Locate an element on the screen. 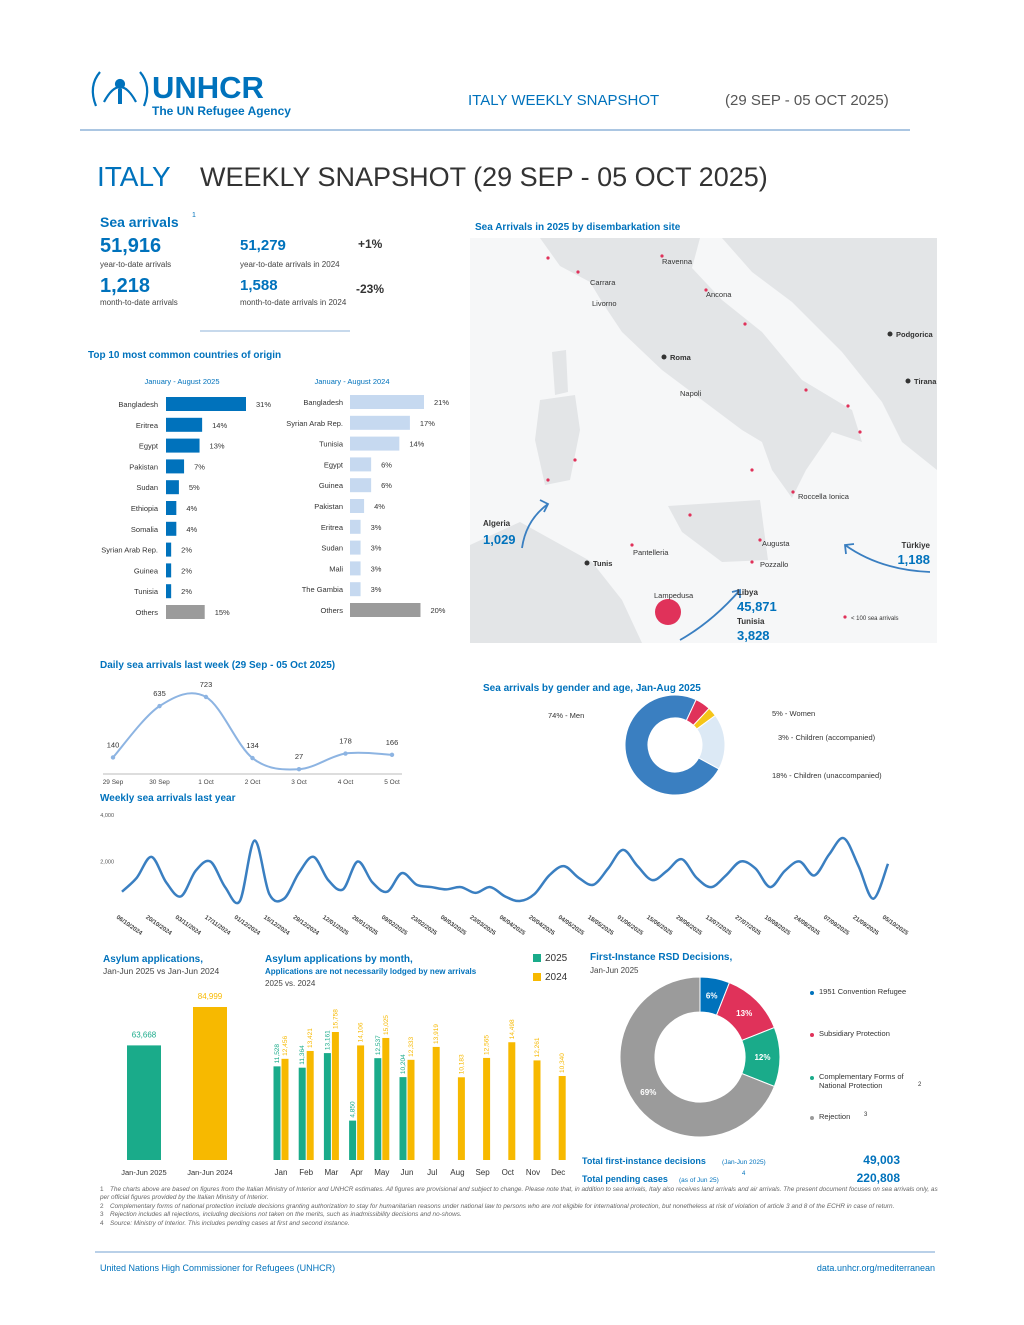 This screenshot has height=1325, width=1024. total-value: 220,808 is located at coordinates (879, 1178).